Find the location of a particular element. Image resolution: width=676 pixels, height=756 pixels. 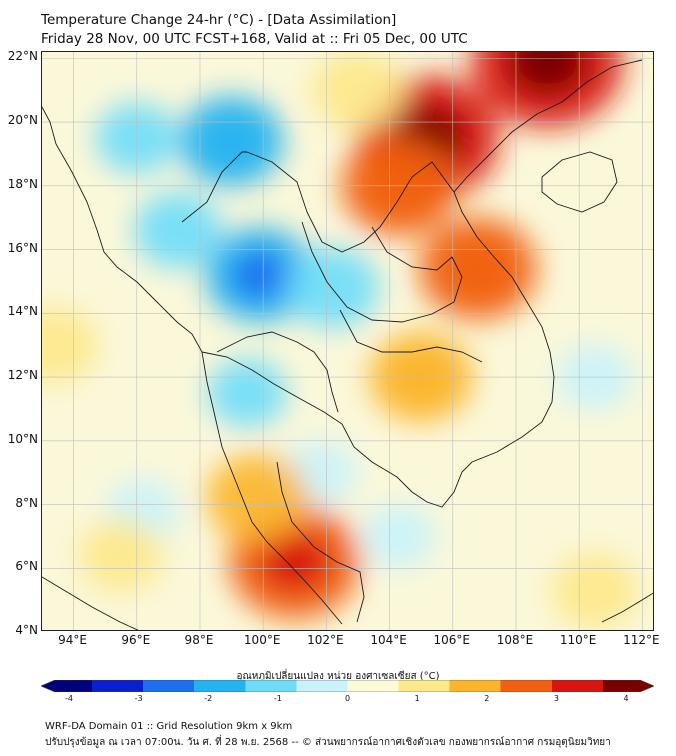

lon-label: 98°E is located at coordinates (199, 640).